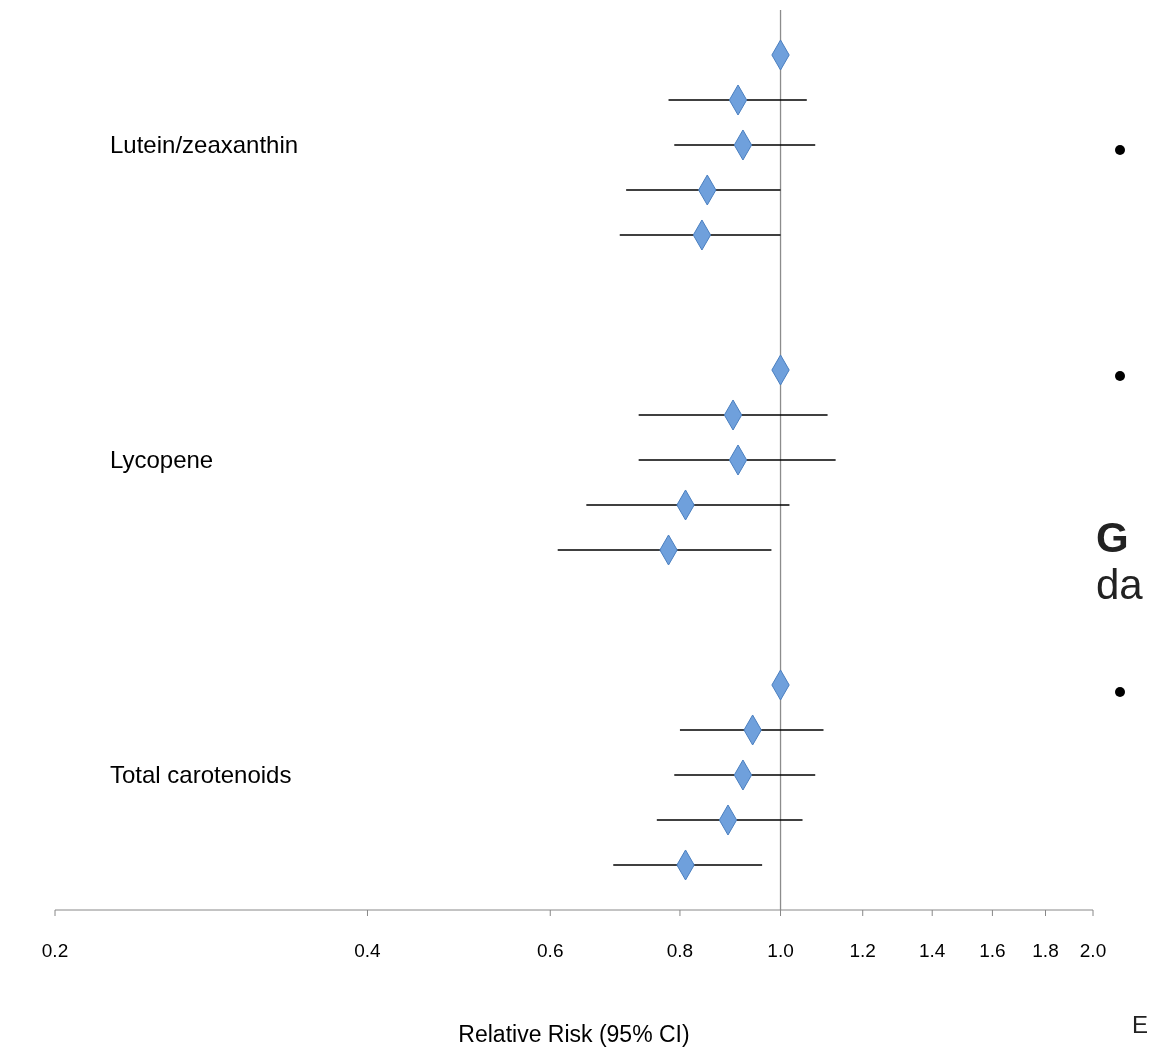 The width and height of the screenshot is (1150, 1052). What do you see at coordinates (55, 951) in the screenshot?
I see `x-tick-label: 0.2` at bounding box center [55, 951].